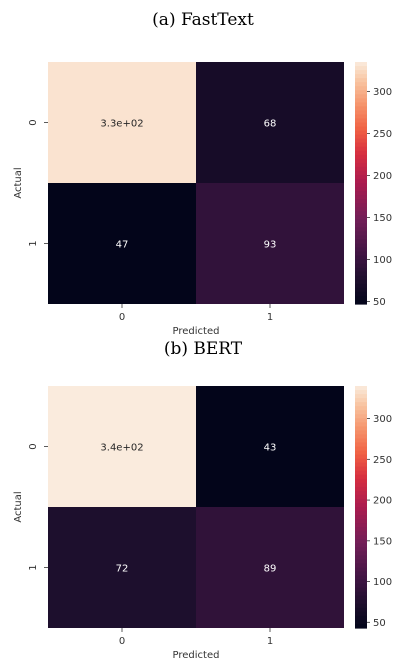 The height and width of the screenshot is (670, 406). I want to click on cm0-colorbar-label-3: 200, so click(382, 176).